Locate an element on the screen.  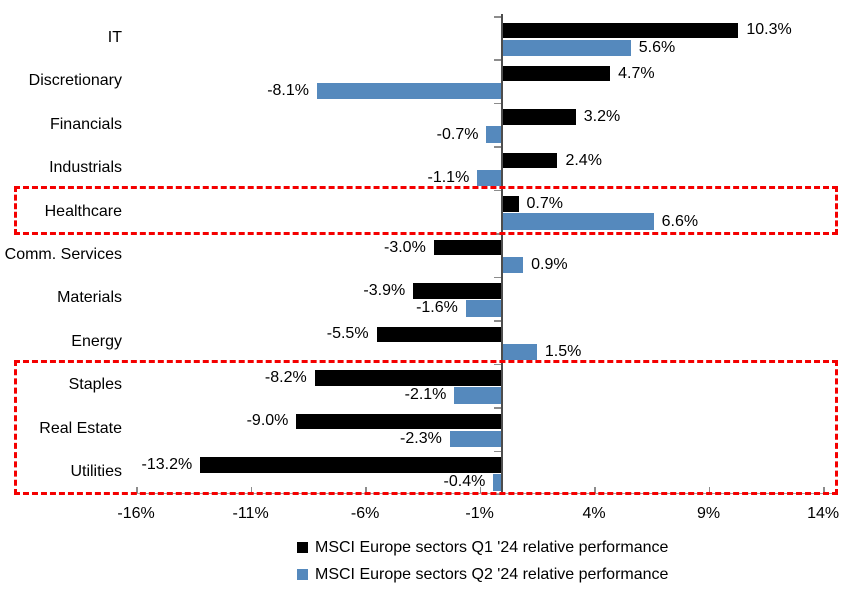
bar-value-label: -13.2% is located at coordinates (167, 464).